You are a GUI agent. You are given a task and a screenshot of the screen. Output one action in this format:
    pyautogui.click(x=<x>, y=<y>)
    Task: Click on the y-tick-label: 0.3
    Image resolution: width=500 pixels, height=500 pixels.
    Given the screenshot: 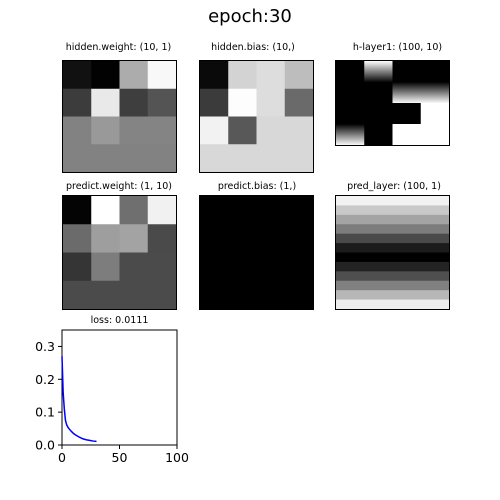 What is the action you would take?
    pyautogui.click(x=45, y=346)
    